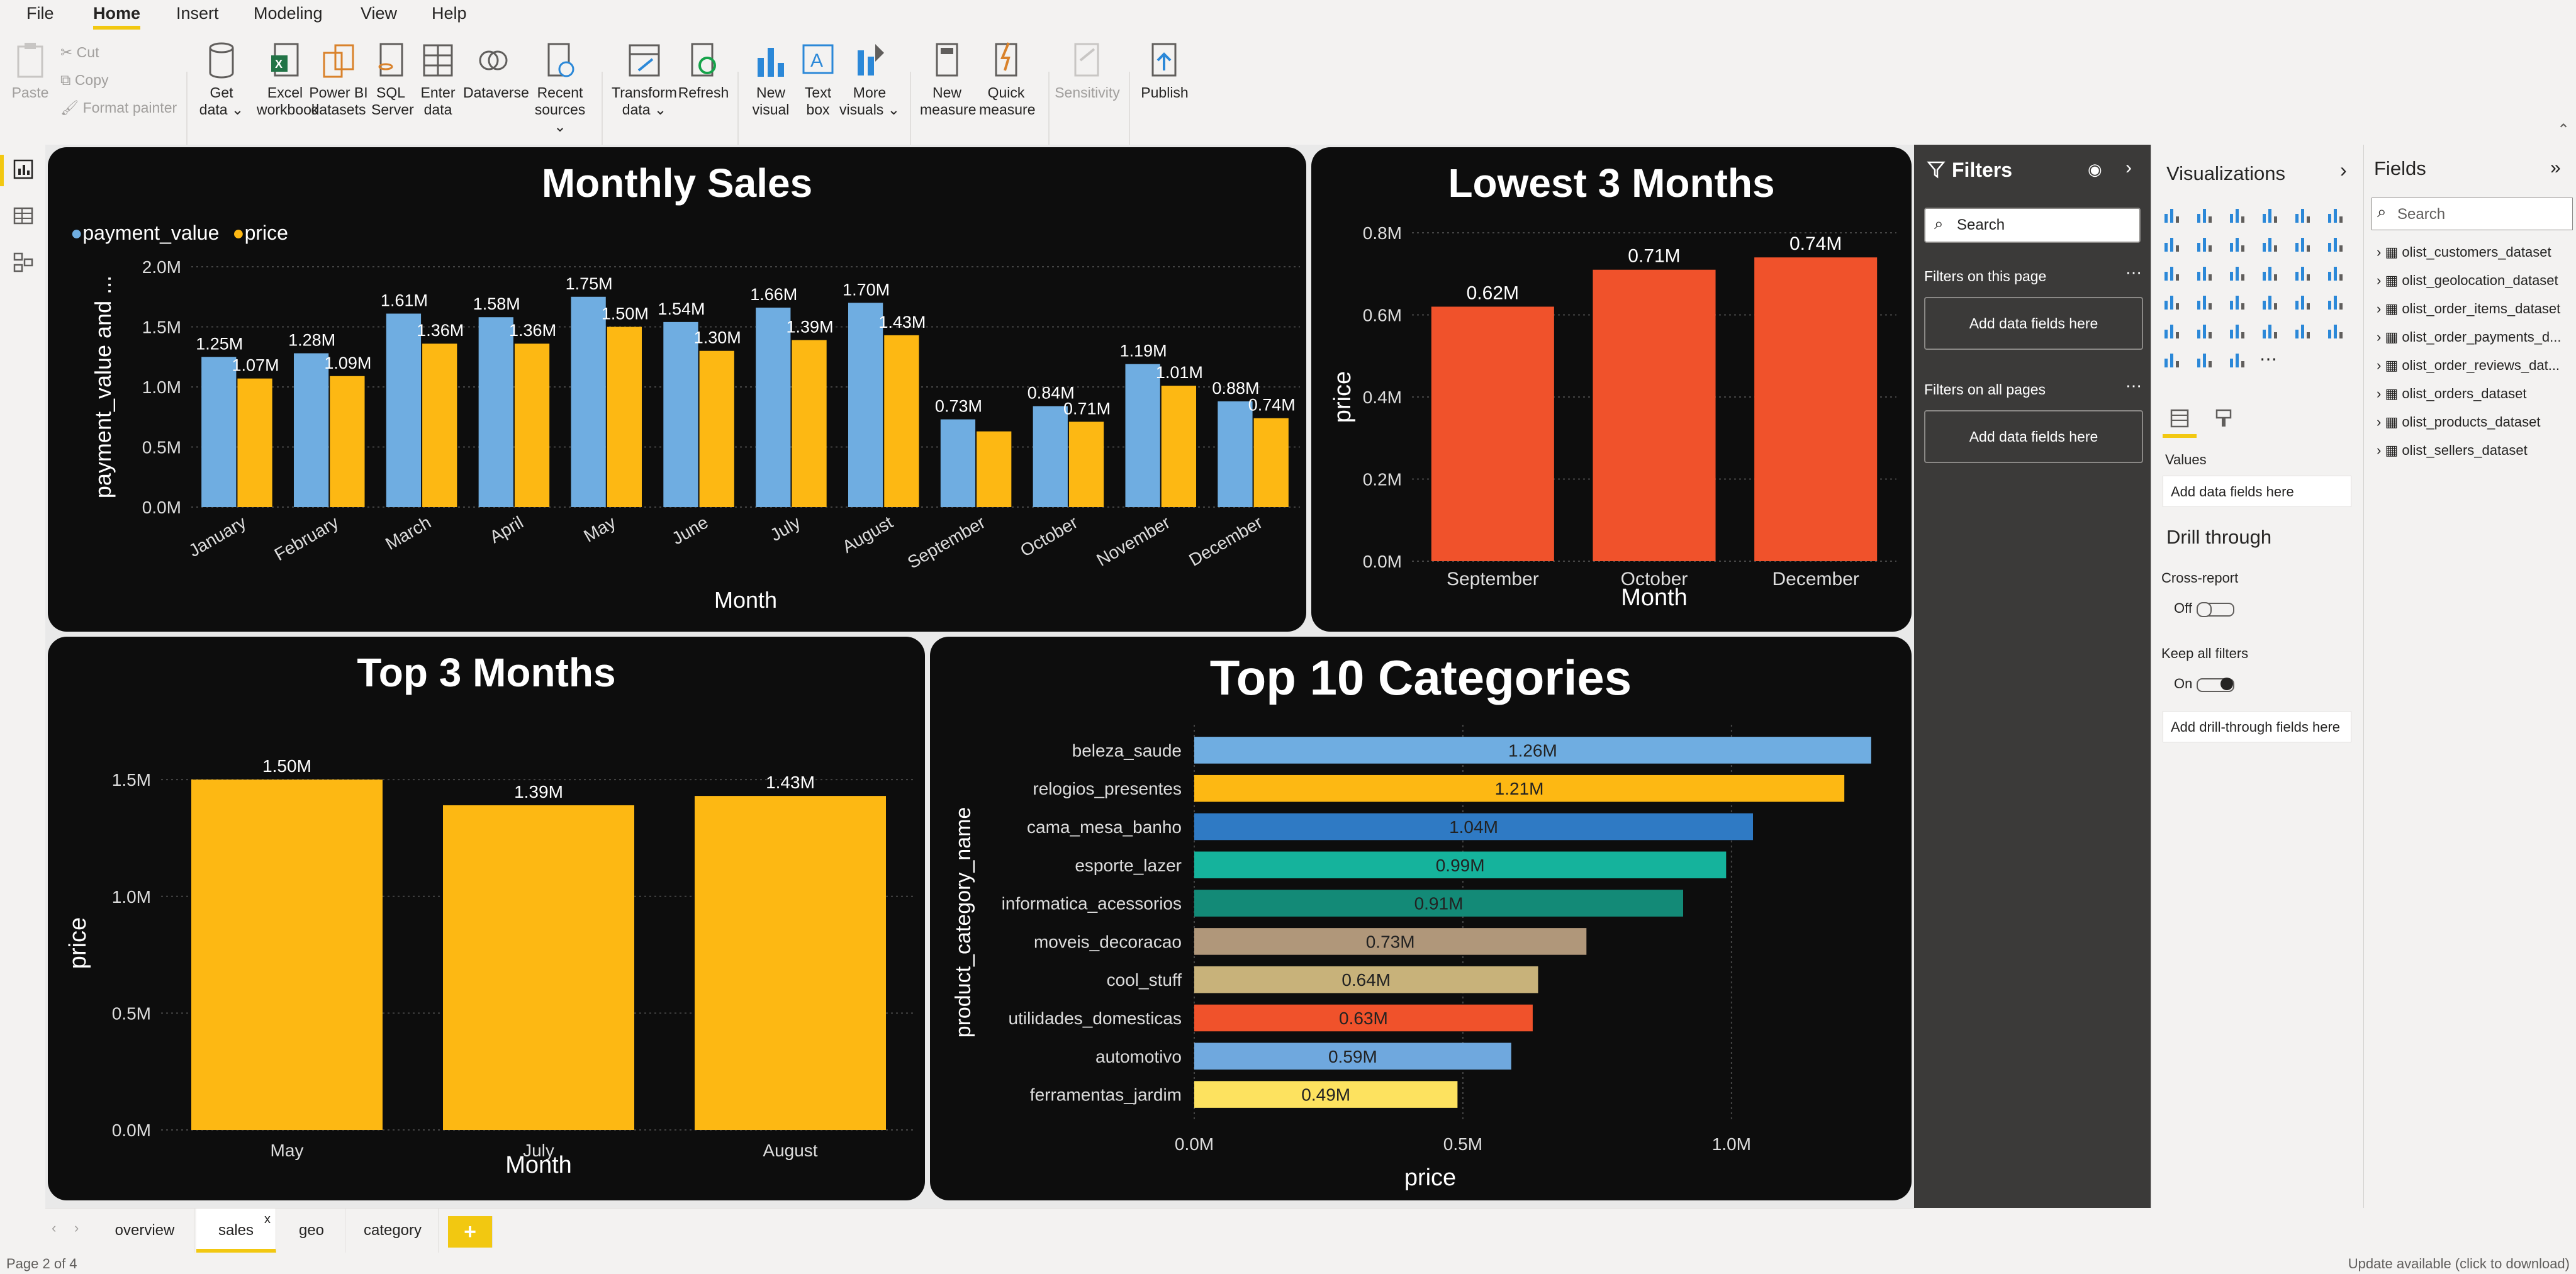 The width and height of the screenshot is (2576, 1274). What do you see at coordinates (2032, 225) in the screenshot?
I see `filters-search-input: ⌕ Search` at bounding box center [2032, 225].